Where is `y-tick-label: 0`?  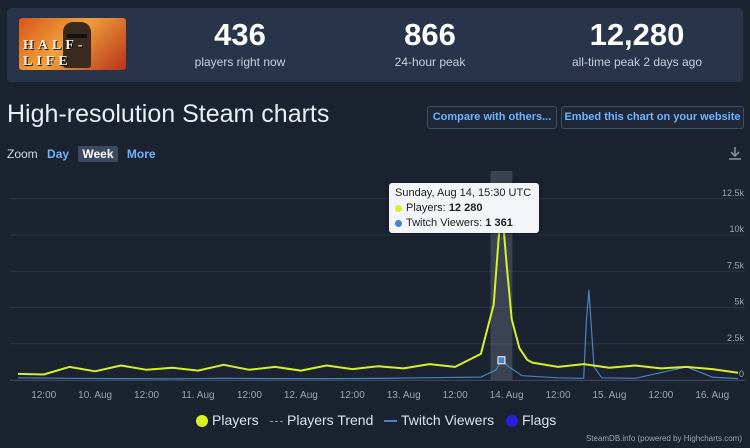 y-tick-label: 0 is located at coordinates (741, 374).